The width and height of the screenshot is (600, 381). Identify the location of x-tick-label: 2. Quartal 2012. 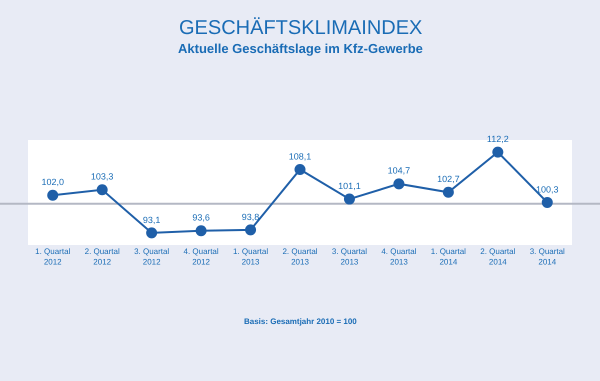
(102, 256).